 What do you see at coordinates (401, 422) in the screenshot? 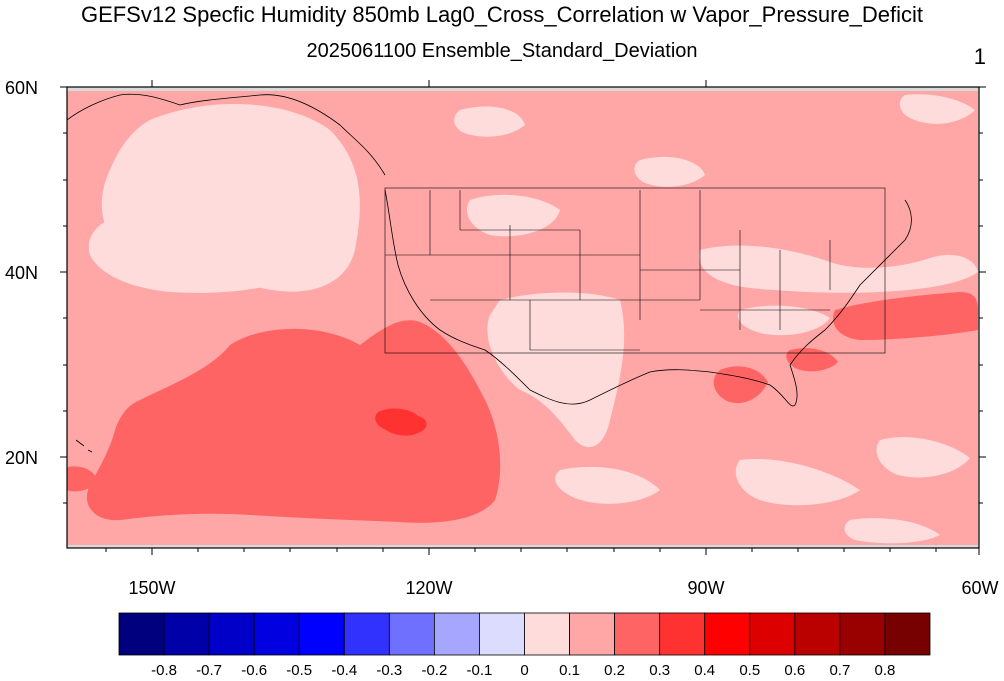
I see `field-strong-region` at bounding box center [401, 422].